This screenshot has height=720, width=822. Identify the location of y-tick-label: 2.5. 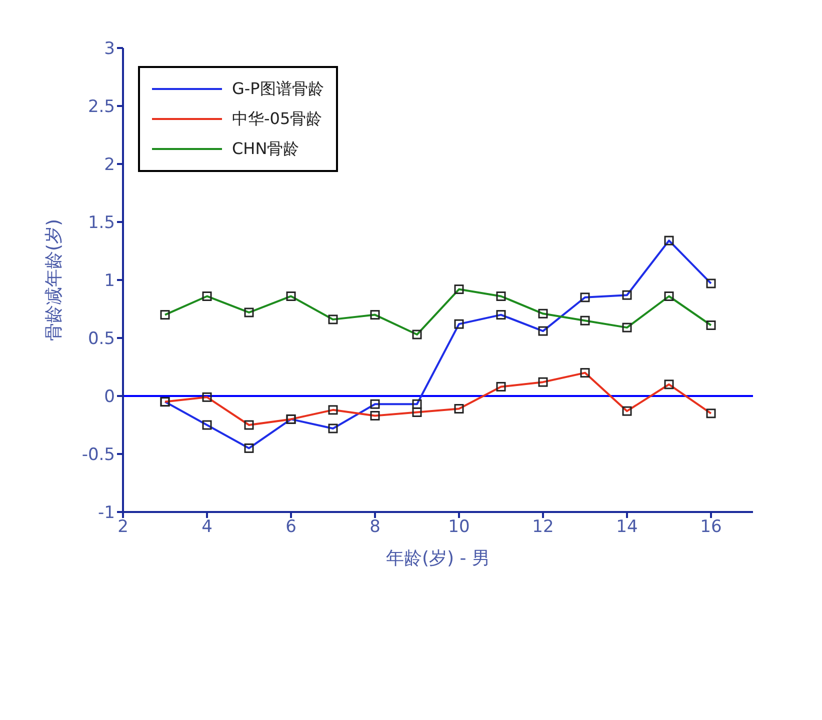
(101, 107).